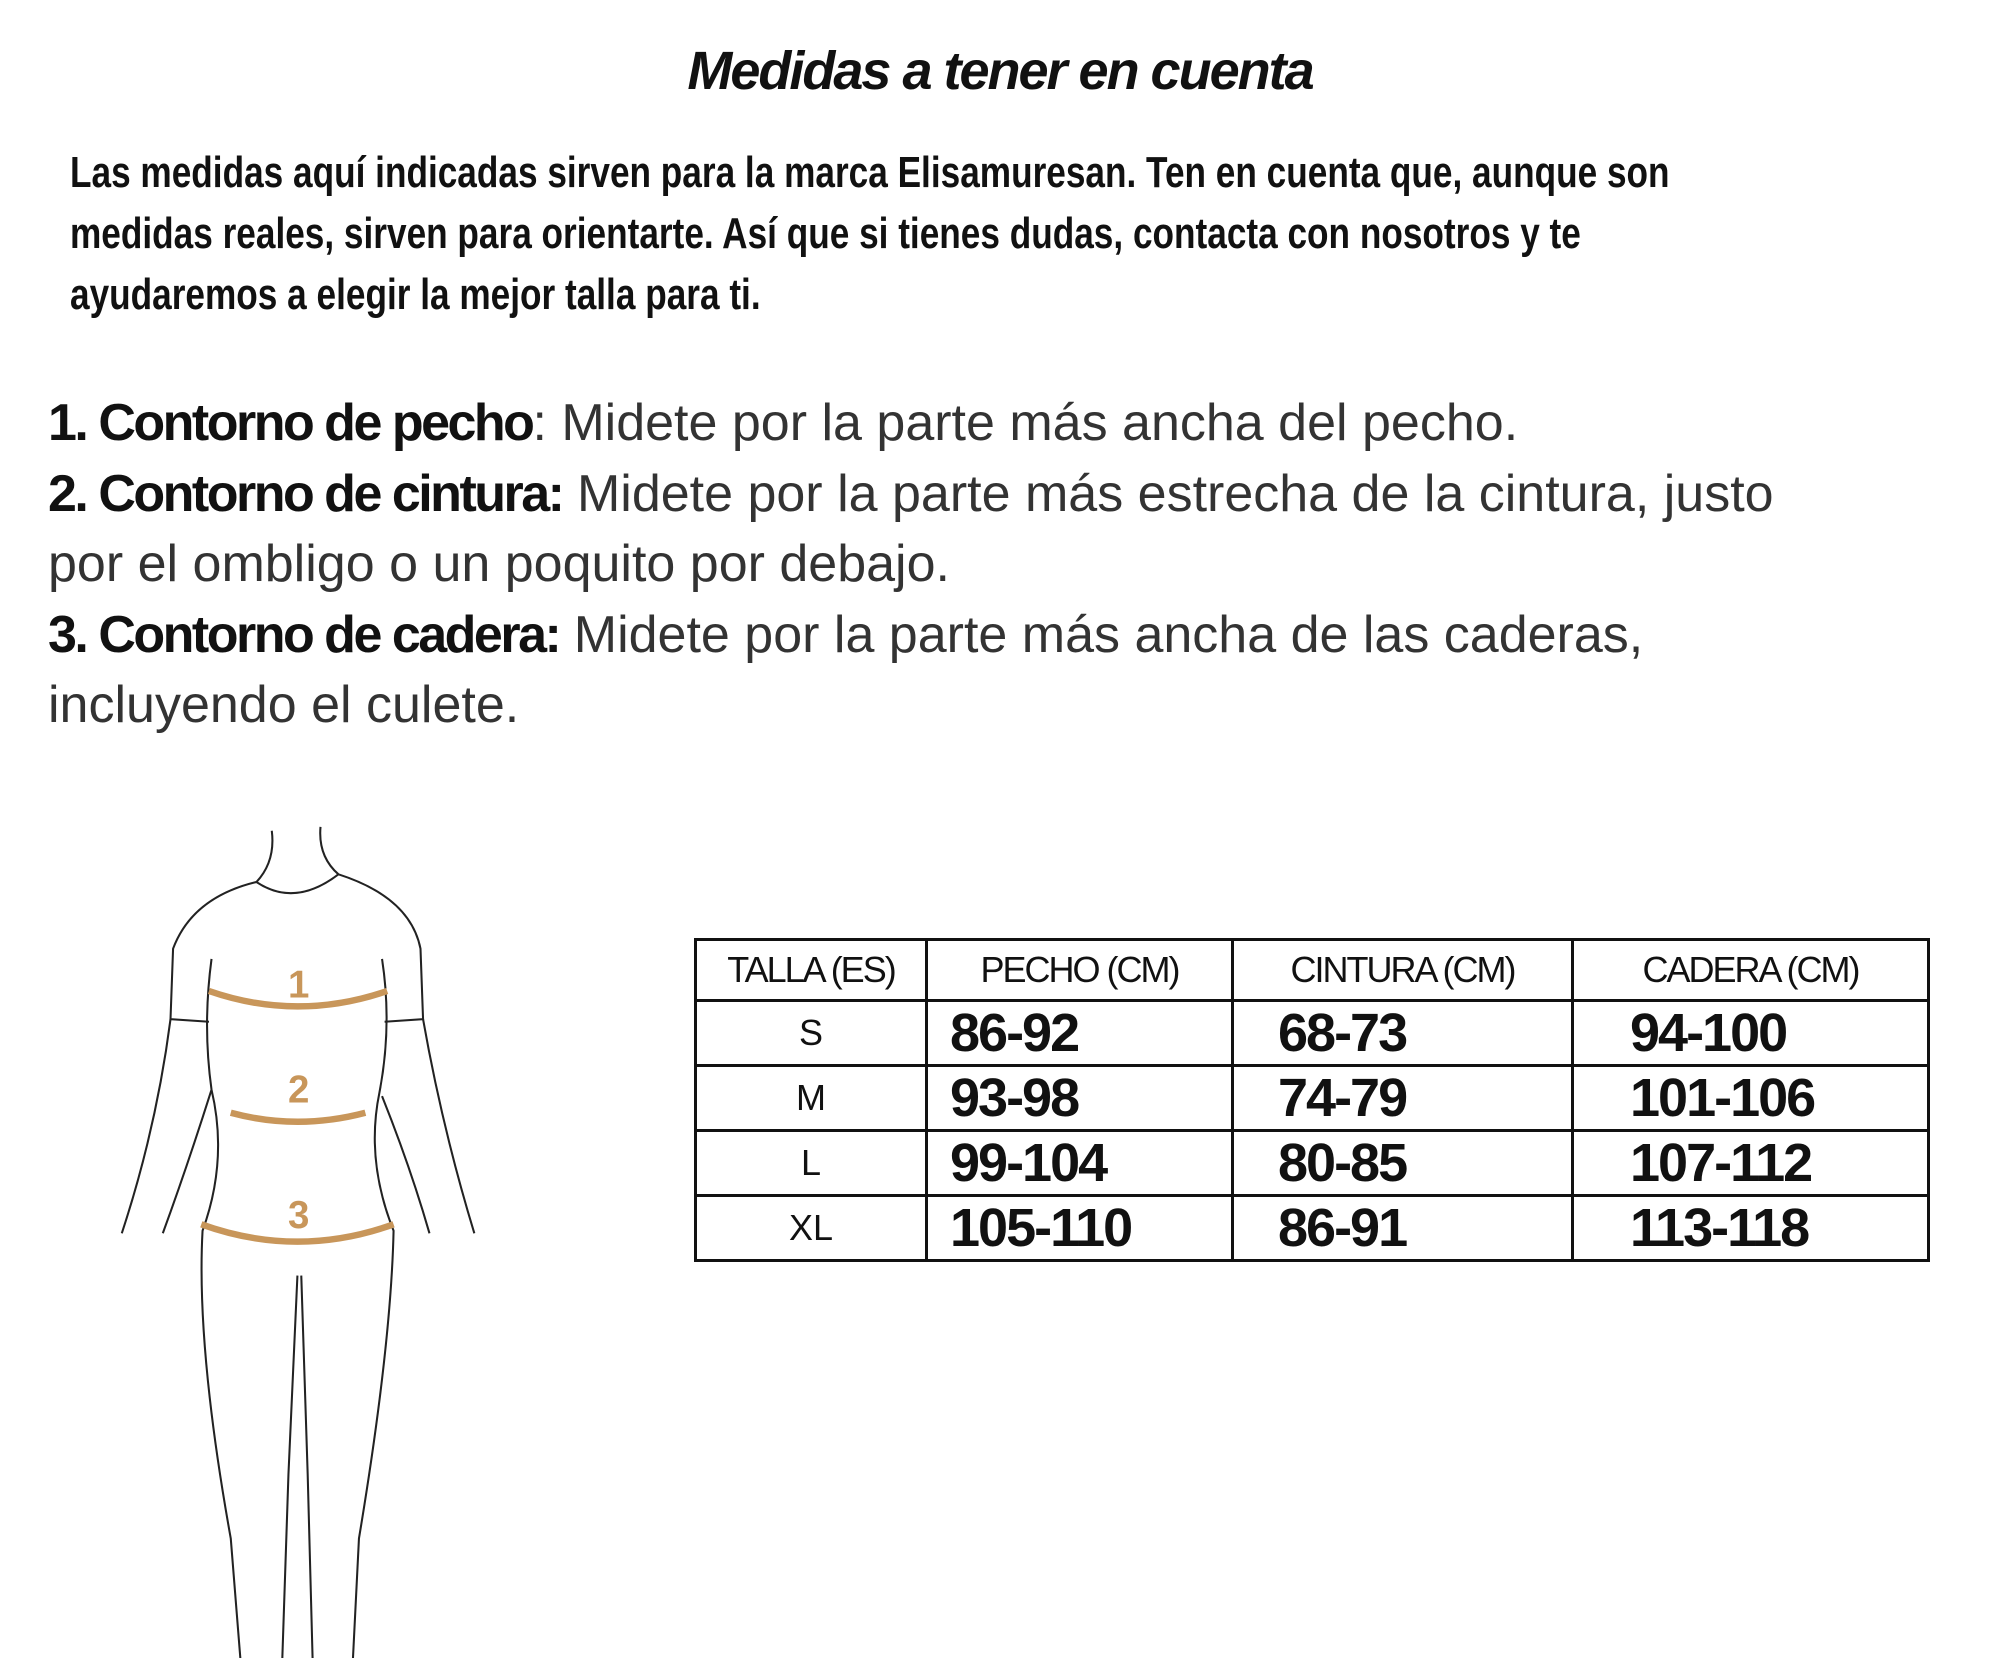 Image resolution: width=2000 pixels, height=1658 pixels. I want to click on waist-cell: 68-73, so click(1402, 1033).